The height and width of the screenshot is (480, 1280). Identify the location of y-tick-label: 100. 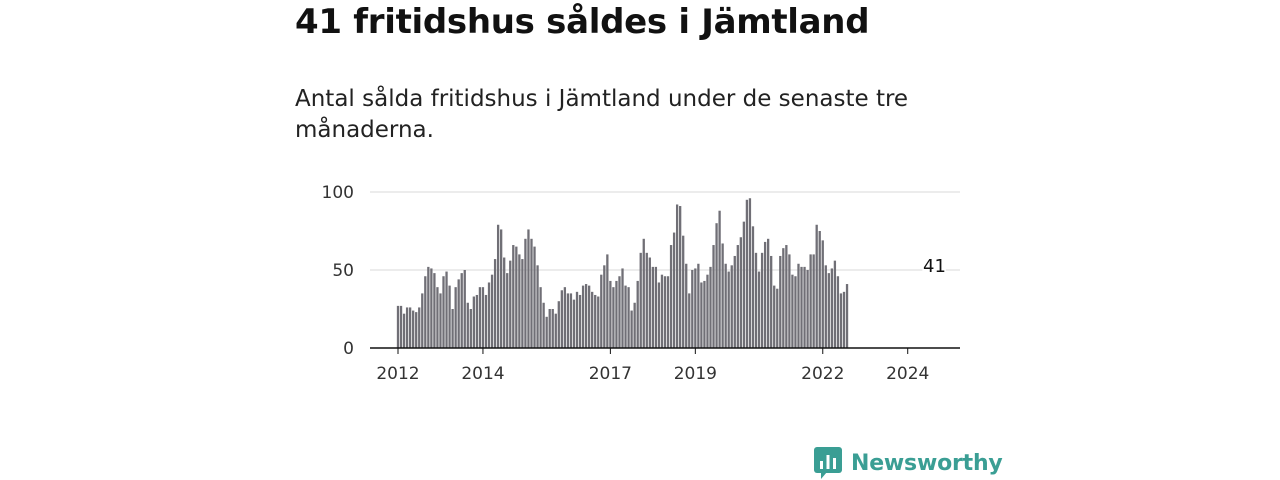
(338, 193).